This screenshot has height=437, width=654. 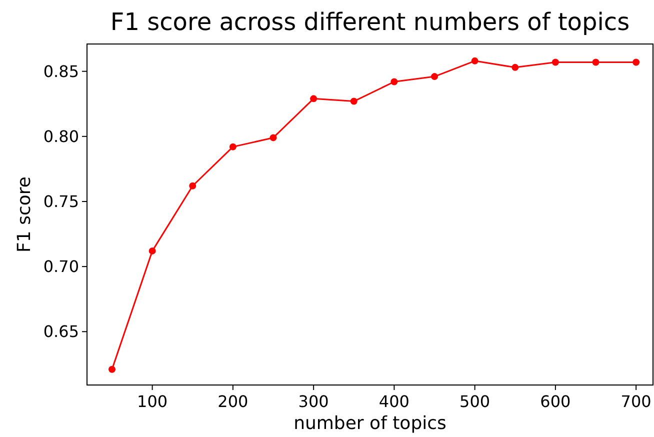 I want to click on y-tick-label: 0.80, so click(x=61, y=136).